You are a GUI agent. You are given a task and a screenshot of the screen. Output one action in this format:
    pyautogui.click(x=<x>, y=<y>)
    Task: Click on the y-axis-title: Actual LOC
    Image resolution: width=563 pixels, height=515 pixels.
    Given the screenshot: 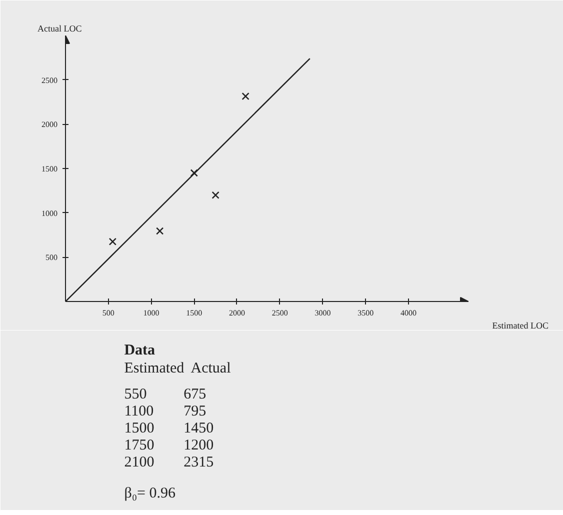 What is the action you would take?
    pyautogui.click(x=60, y=29)
    